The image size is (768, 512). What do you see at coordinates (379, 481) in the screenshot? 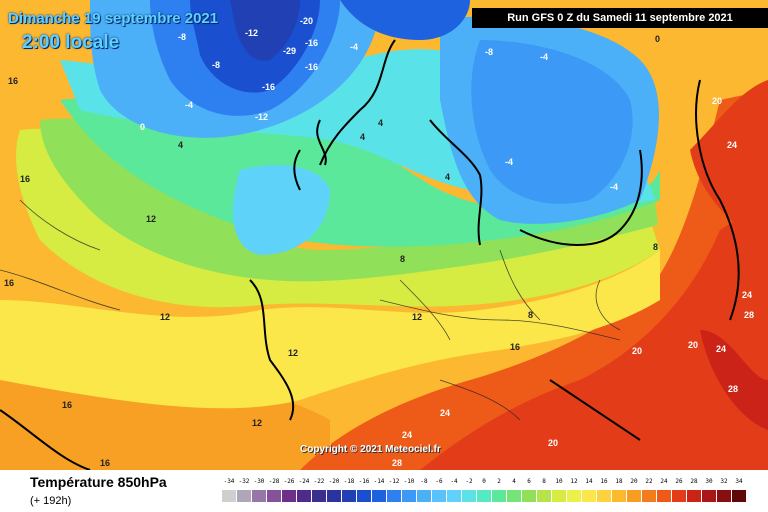
I see `legend-label: -14` at bounding box center [379, 481].